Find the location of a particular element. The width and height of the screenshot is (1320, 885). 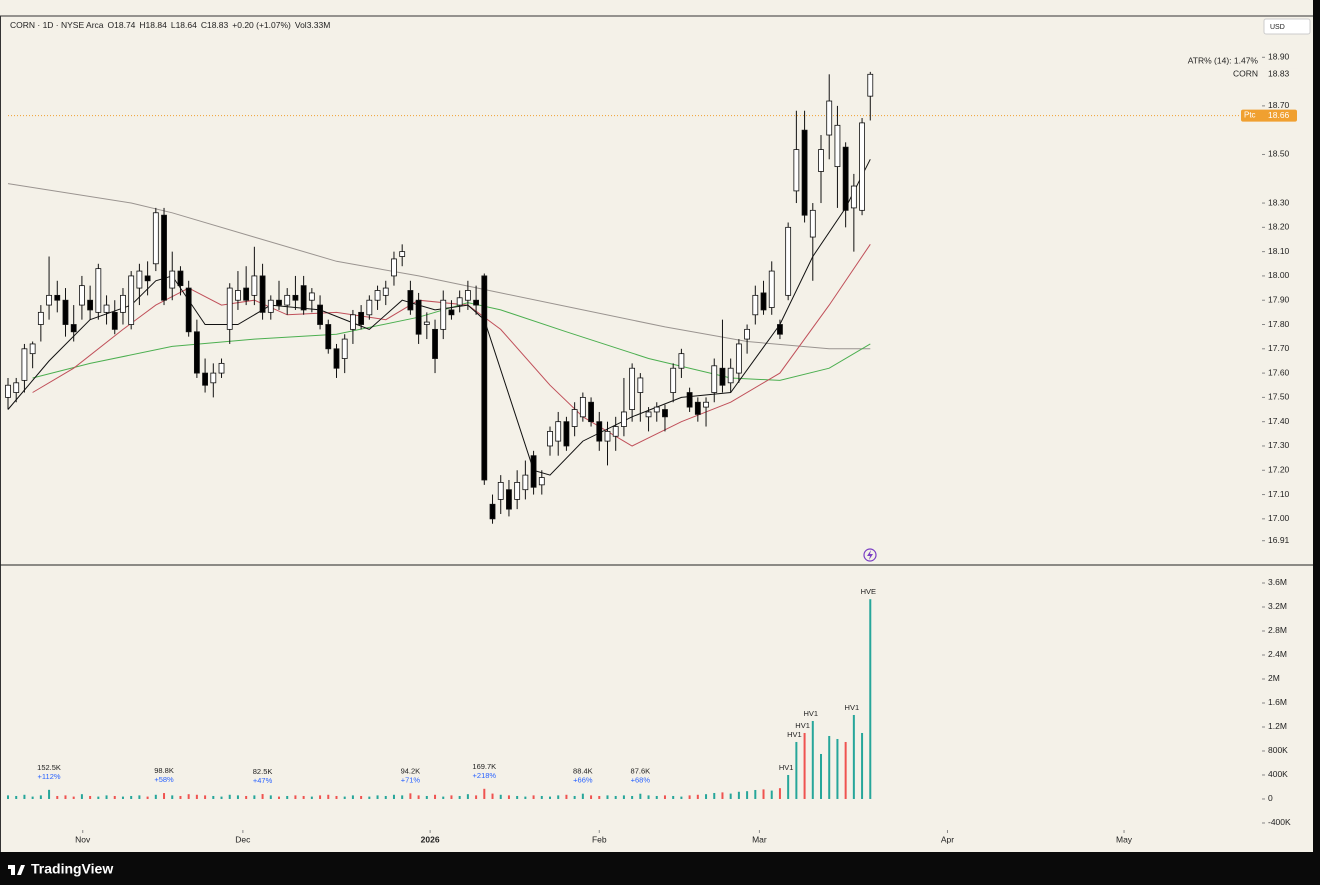

volume-label: 98.8K is located at coordinates (164, 770).